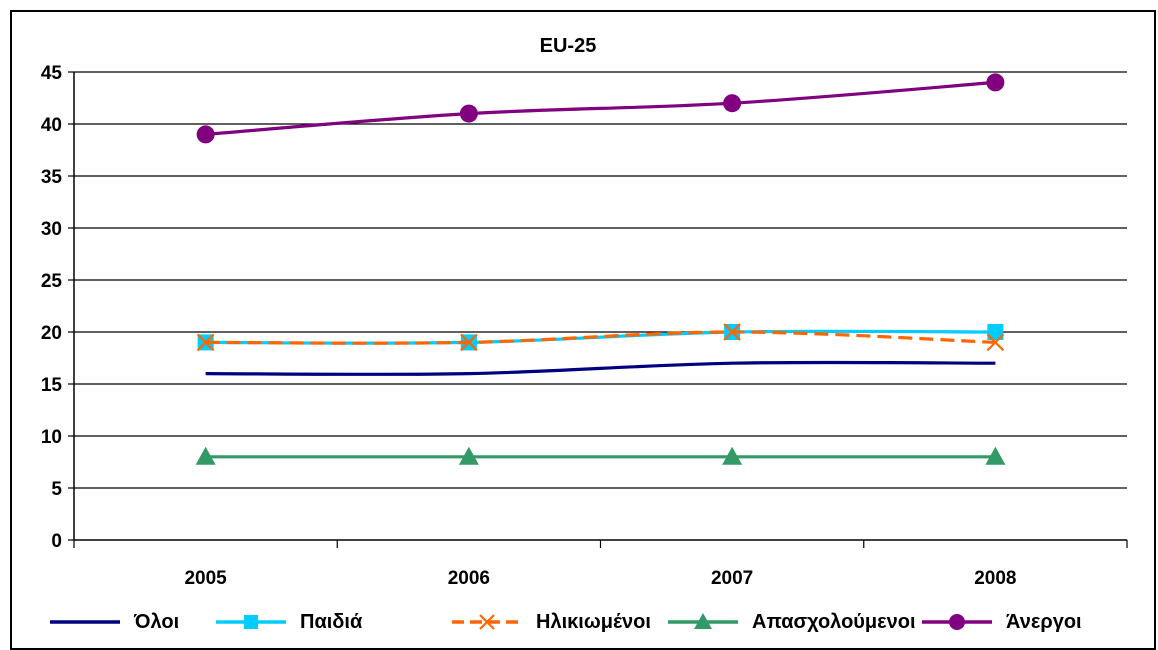 This screenshot has height=650, width=1158. What do you see at coordinates (289, 622) in the screenshot?
I see `legend-item-1: Παιδιά` at bounding box center [289, 622].